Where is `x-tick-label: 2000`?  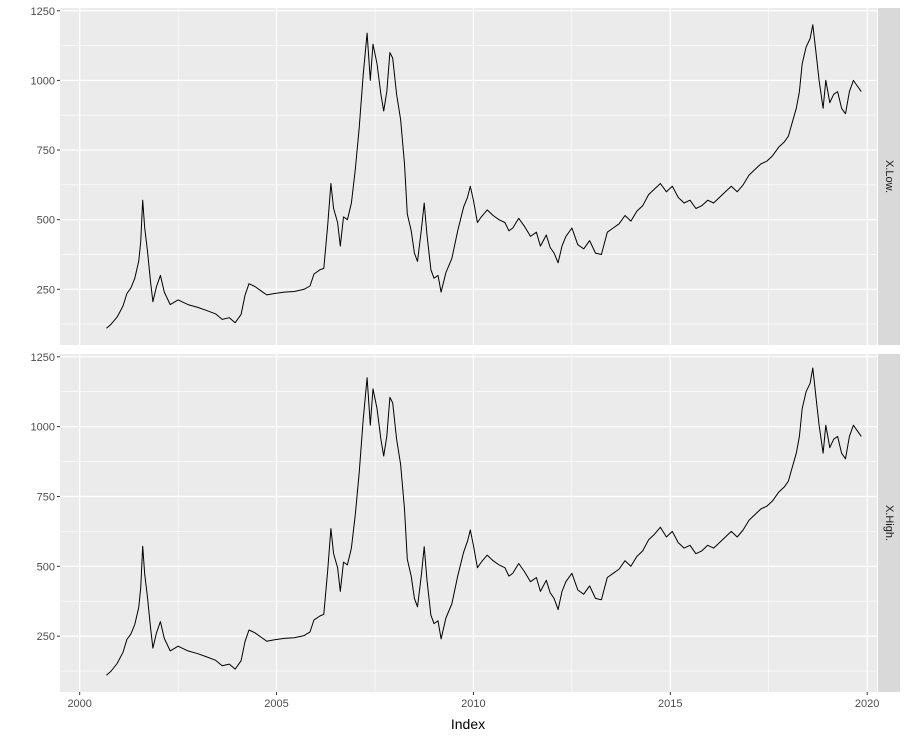
x-tick-label: 2000 is located at coordinates (79, 704).